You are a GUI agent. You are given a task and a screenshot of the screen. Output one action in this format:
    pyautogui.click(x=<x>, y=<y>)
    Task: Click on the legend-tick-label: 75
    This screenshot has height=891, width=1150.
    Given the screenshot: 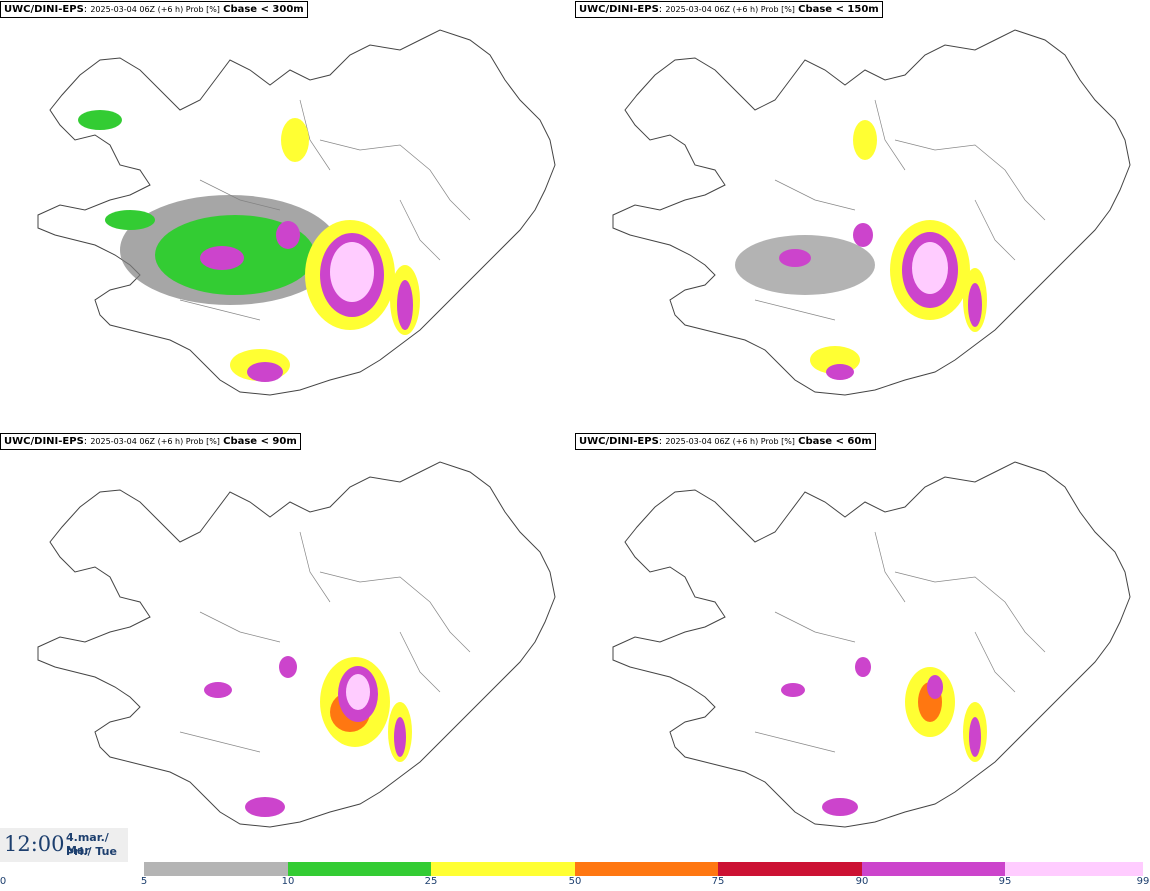 What is the action you would take?
    pyautogui.click(x=718, y=881)
    